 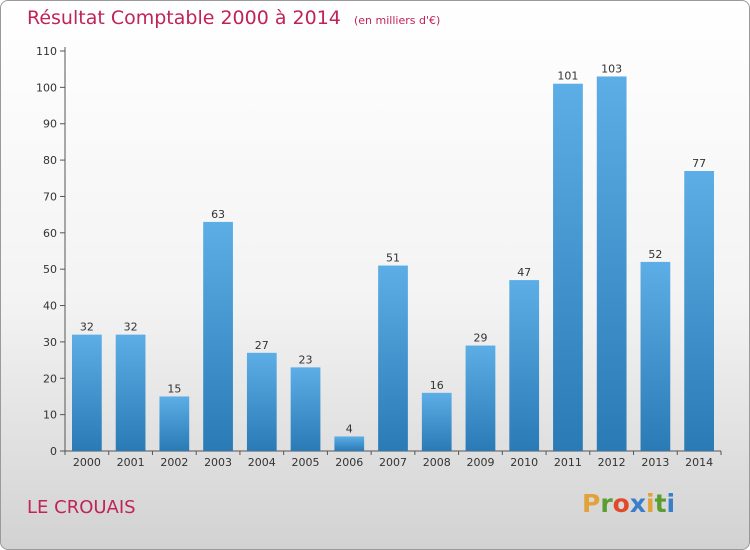 I want to click on data-label: 103, so click(x=611, y=68).